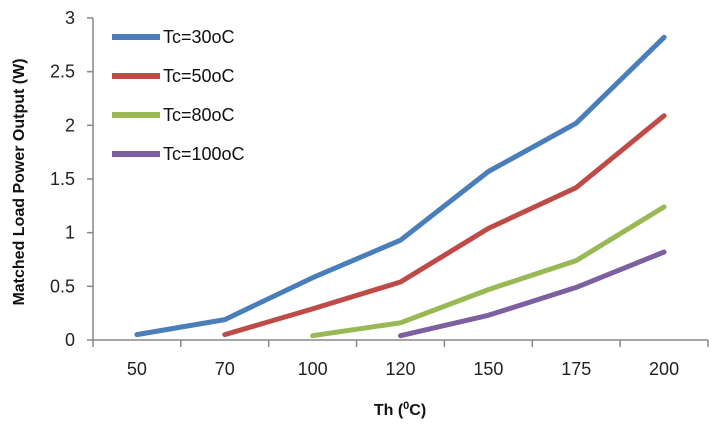  What do you see at coordinates (70, 233) in the screenshot?
I see `y-tick-label: 1` at bounding box center [70, 233].